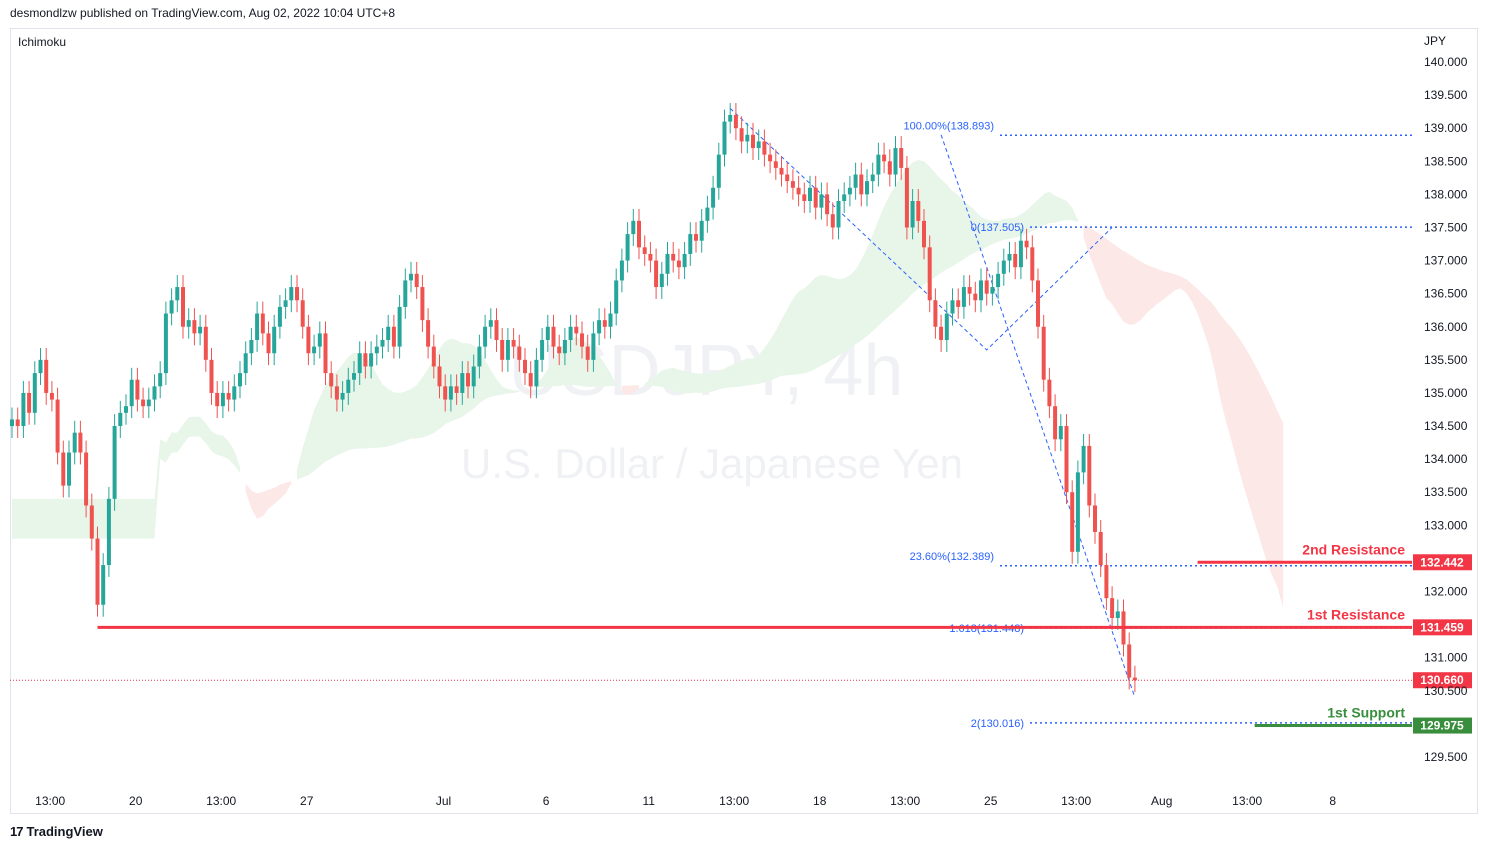 This screenshot has height=850, width=1488. Describe the element at coordinates (1161, 801) in the screenshot. I see `x-tick-label: Aug` at that location.